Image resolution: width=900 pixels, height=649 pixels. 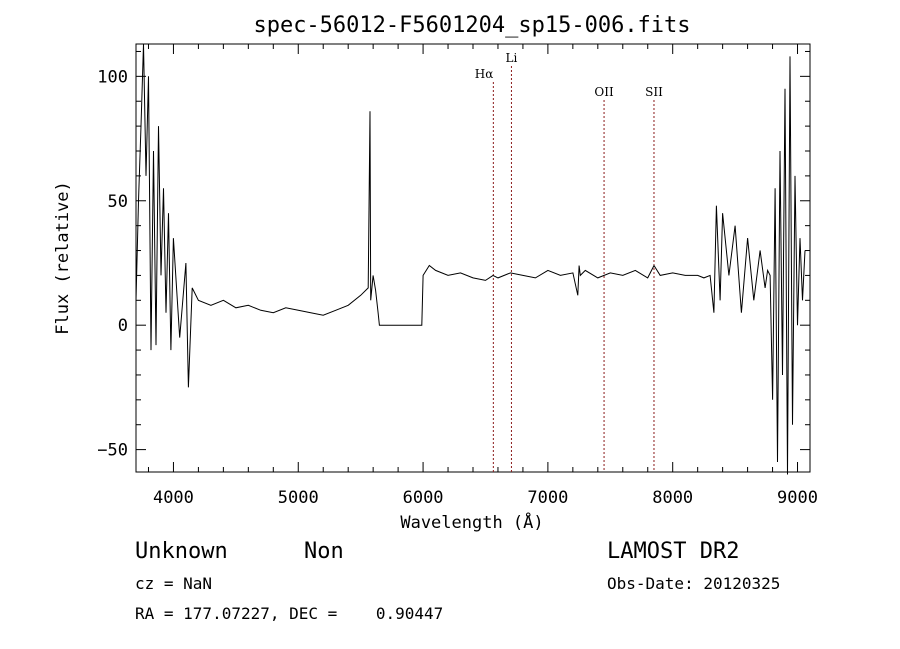 What do you see at coordinates (654, 92) in the screenshot?
I see `spectral-line-label: SII` at bounding box center [654, 92].